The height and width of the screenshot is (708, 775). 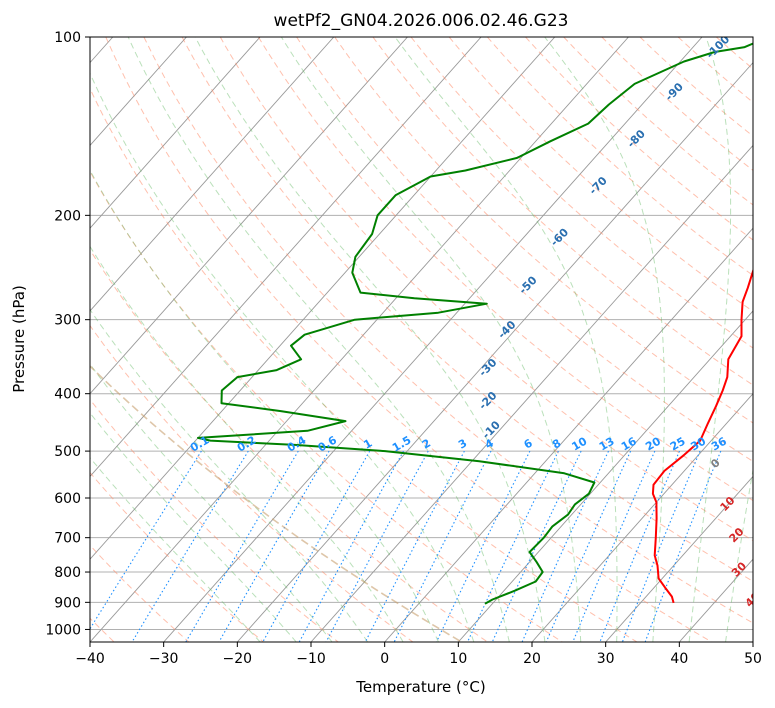 What do you see at coordinates (238, 659) in the screenshot?
I see `x-tick-label: −20` at bounding box center [238, 659].